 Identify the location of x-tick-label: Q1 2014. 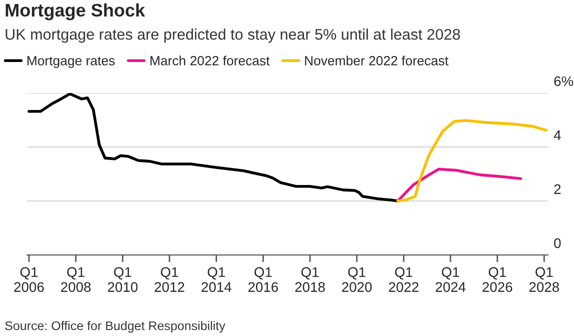
(217, 279).